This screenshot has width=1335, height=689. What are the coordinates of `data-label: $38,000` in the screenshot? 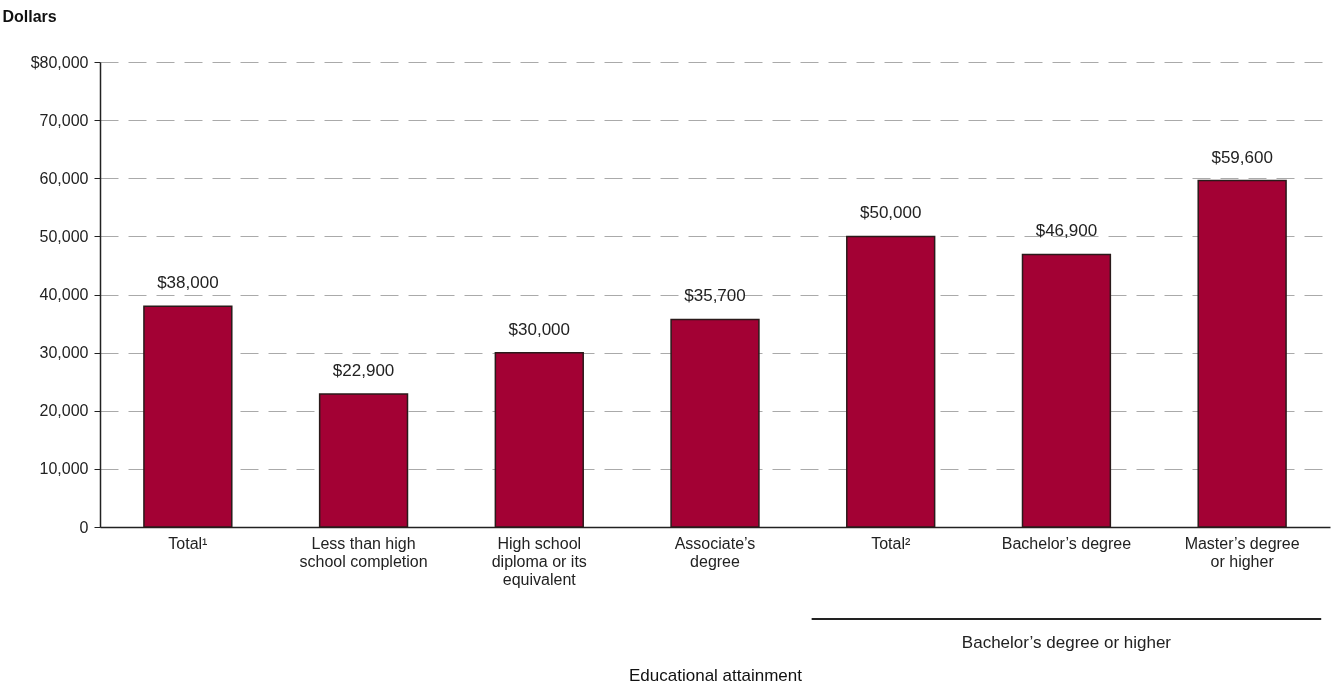 It's located at (188, 283).